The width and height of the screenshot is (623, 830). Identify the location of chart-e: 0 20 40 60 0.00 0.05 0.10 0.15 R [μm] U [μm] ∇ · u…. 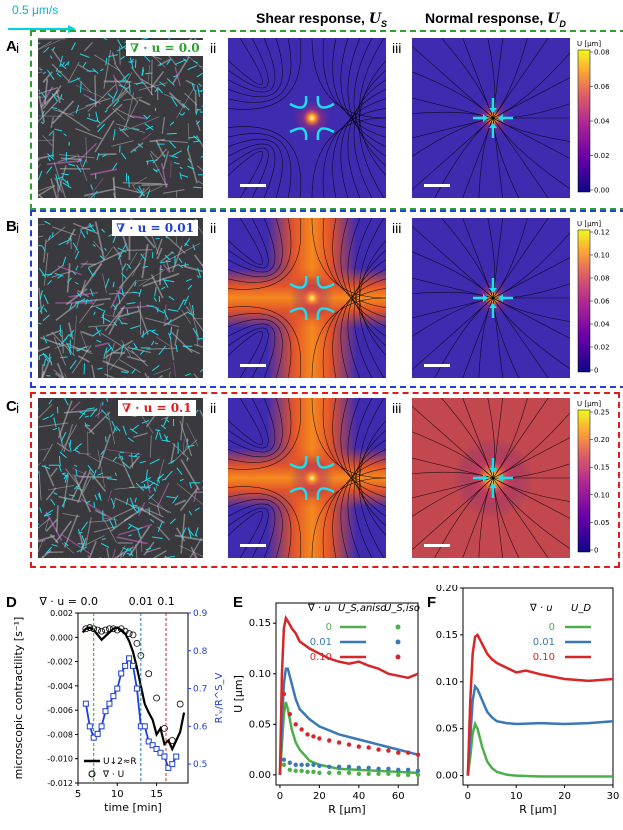
(326, 709).